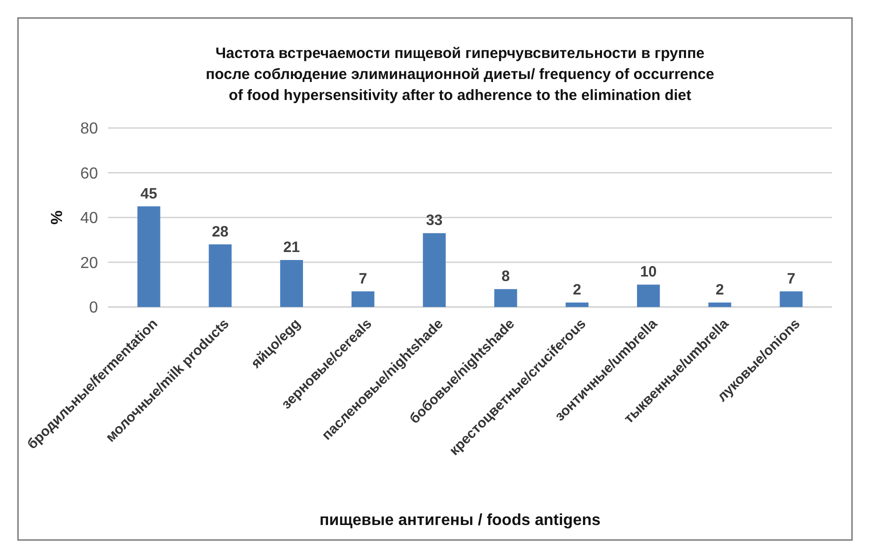  What do you see at coordinates (434, 221) in the screenshot?
I see `data-label: 33` at bounding box center [434, 221].